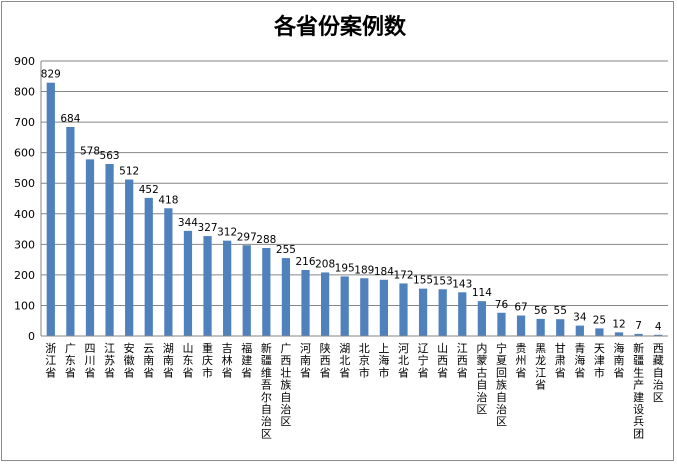 Image resolution: width=677 pixels, height=464 pixels. What do you see at coordinates (423, 360) in the screenshot?
I see `x-tick-label: 辽宁省` at bounding box center [423, 360].